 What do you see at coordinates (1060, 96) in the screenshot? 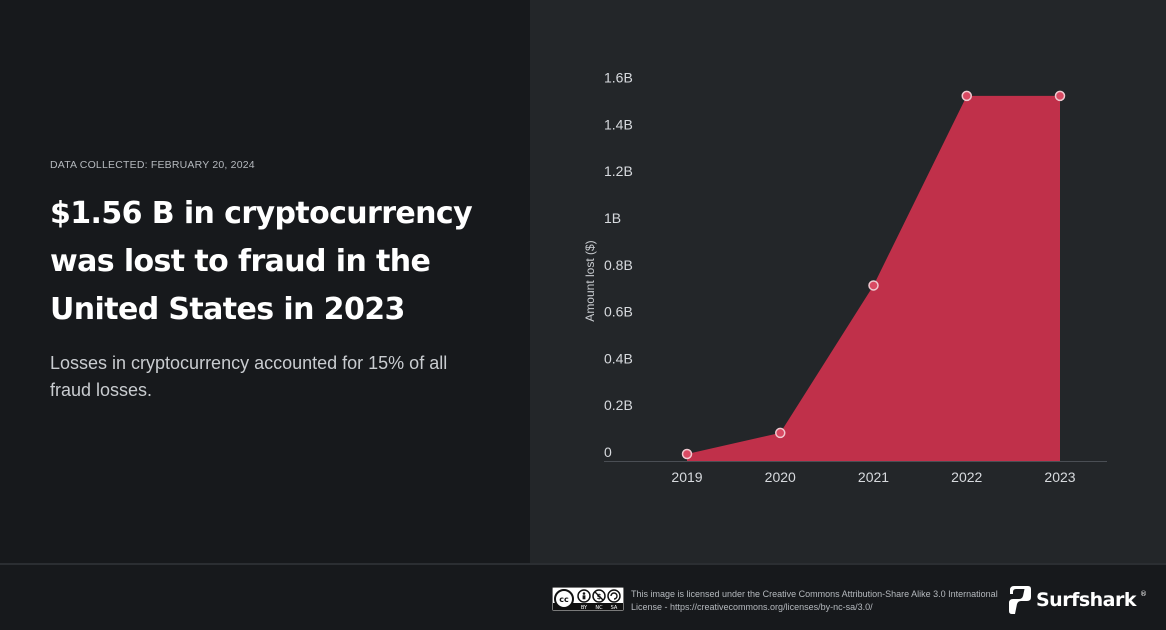
I see `data-point-2023` at bounding box center [1060, 96].